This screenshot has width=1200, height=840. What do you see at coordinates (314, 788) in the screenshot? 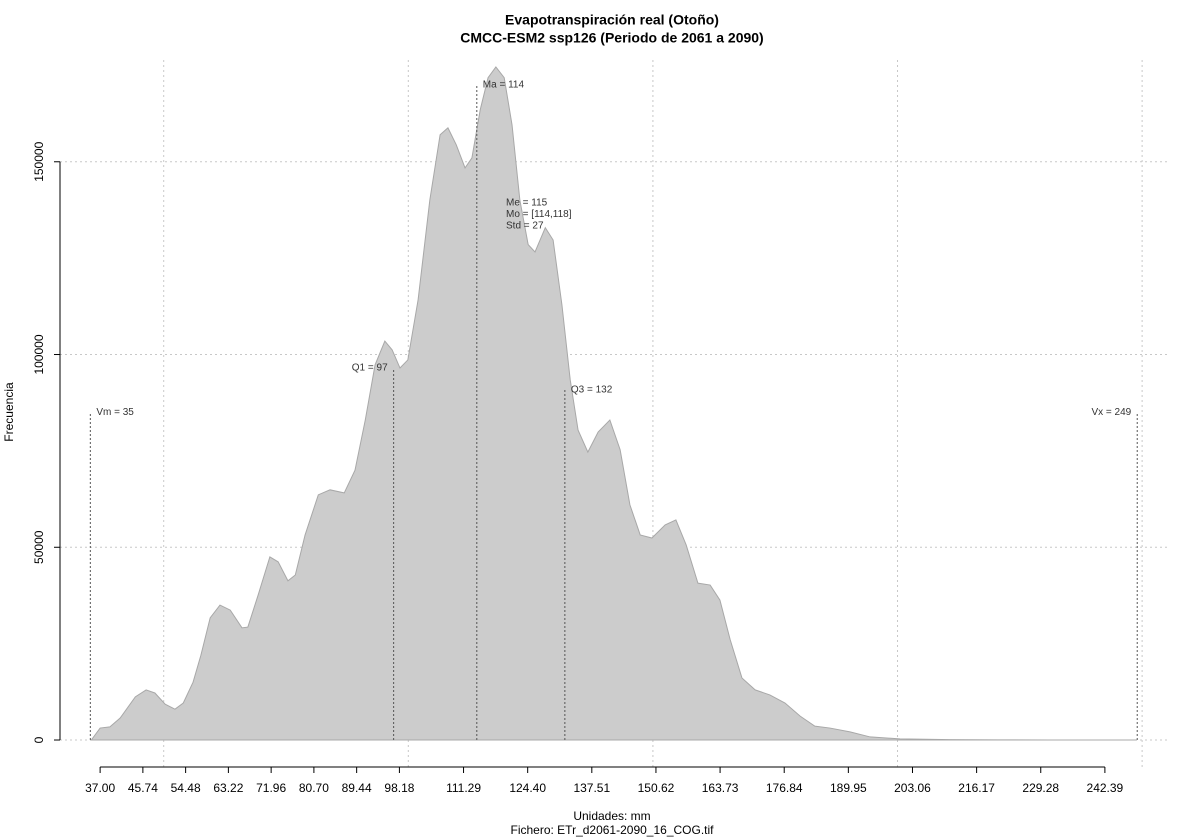
I see `x-tick-label: 80.70` at bounding box center [314, 788].